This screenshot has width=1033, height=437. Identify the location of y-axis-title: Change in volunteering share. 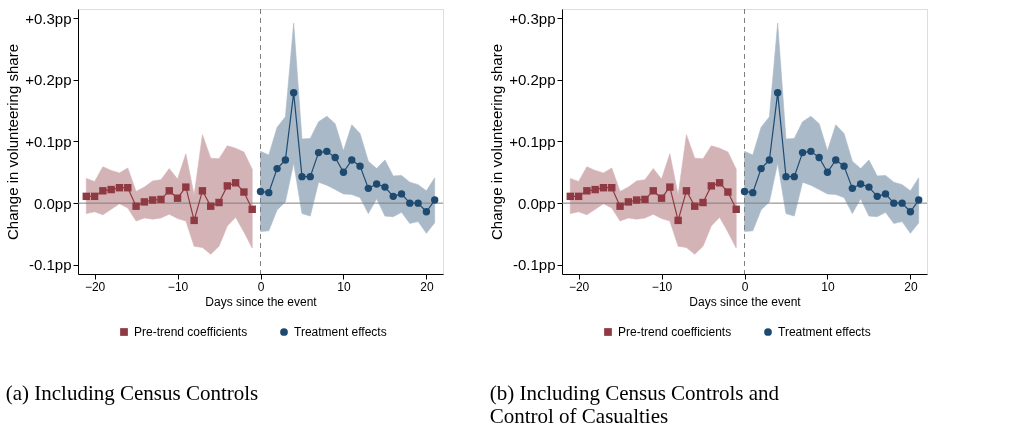
(13, 142).